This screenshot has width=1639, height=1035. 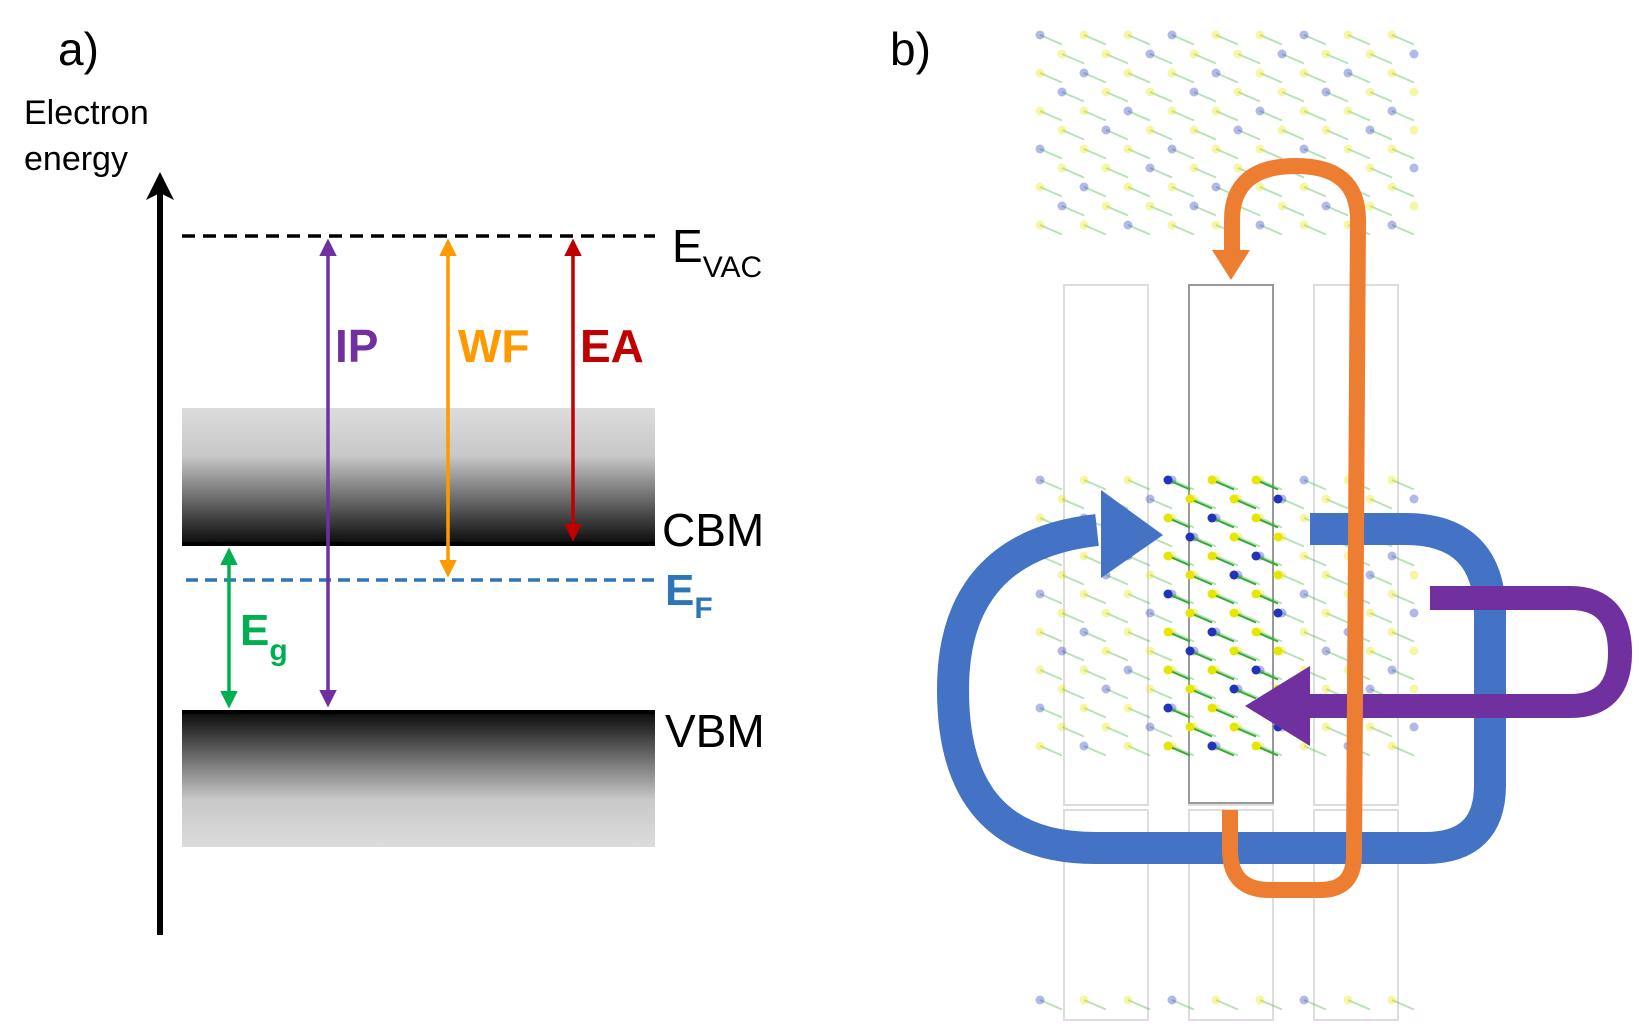 What do you see at coordinates (356, 346) in the screenshot?
I see `ip-label: IP` at bounding box center [356, 346].